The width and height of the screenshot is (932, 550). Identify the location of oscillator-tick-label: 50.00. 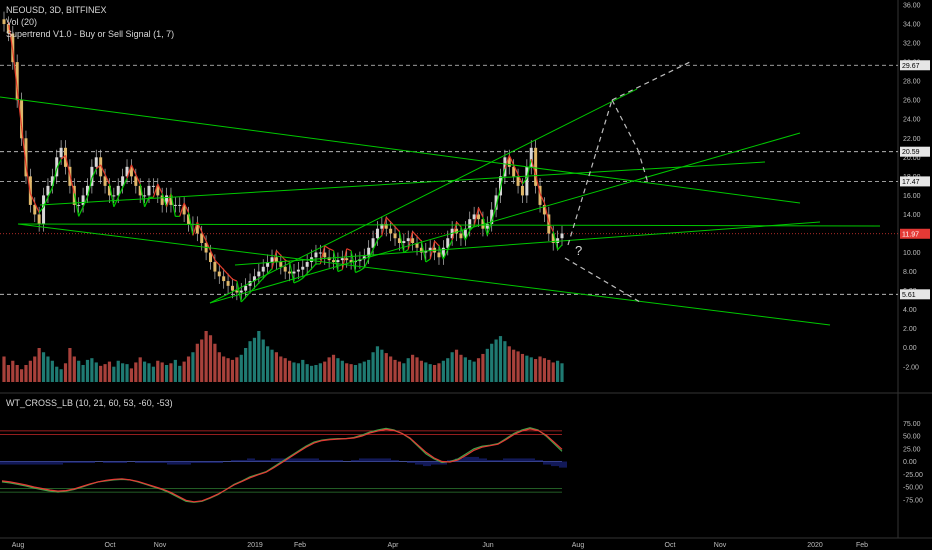
(912, 437).